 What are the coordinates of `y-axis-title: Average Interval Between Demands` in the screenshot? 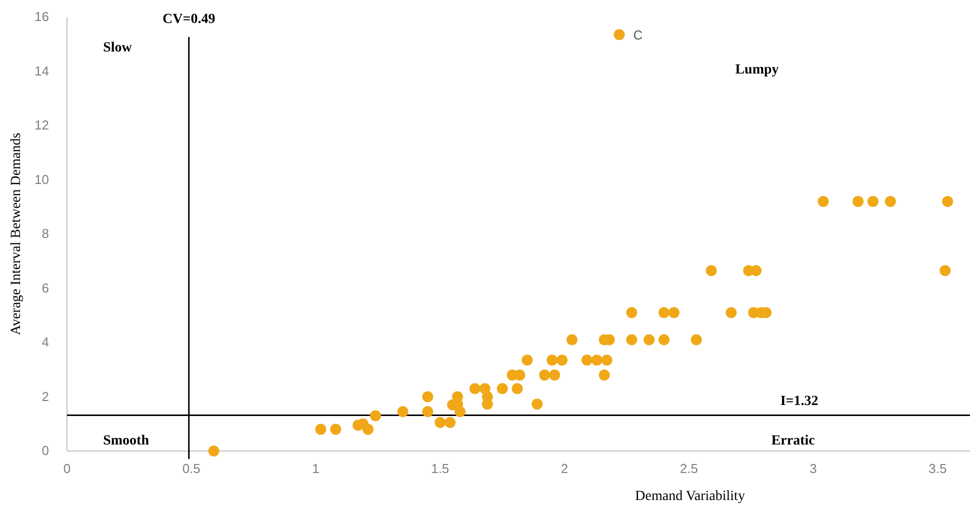 It's located at (16, 234).